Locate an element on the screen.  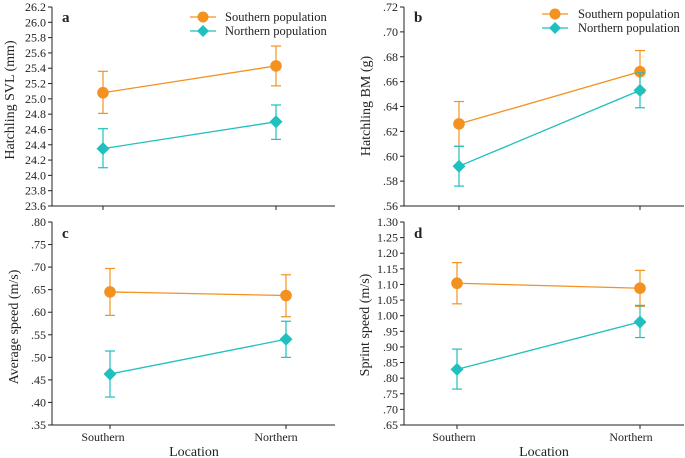
y-tick-label: .55 is located at coordinates (38, 335).